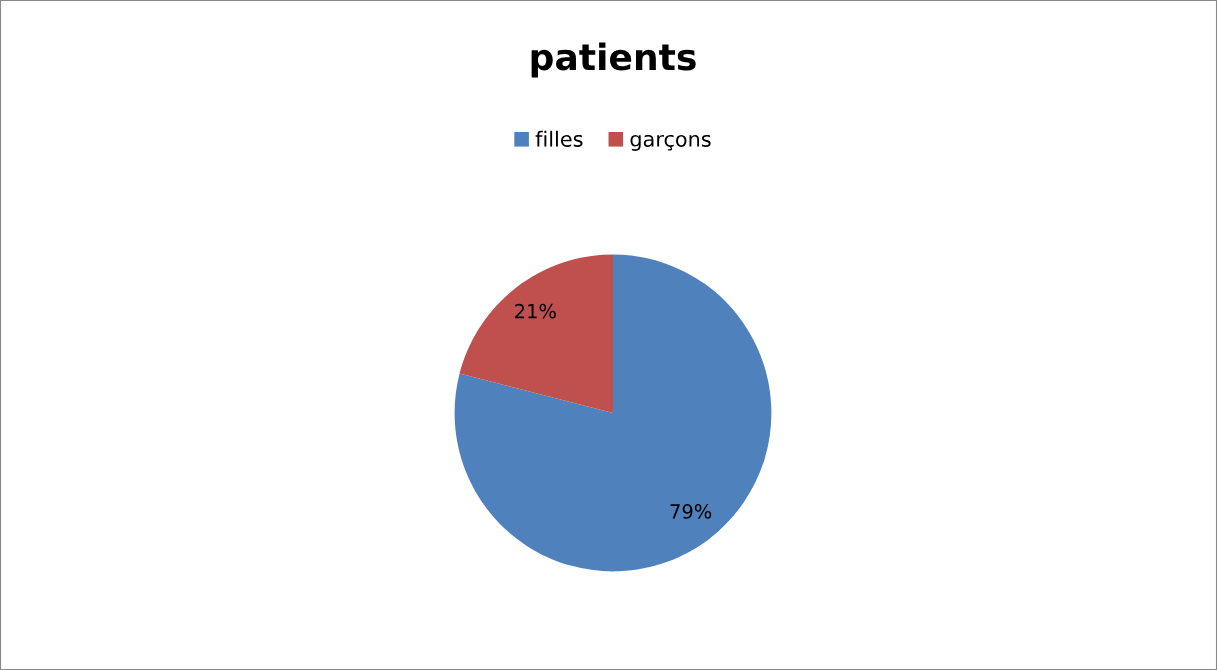 Image resolution: width=1217 pixels, height=670 pixels. Describe the element at coordinates (559, 138) in the screenshot. I see `legend-label: filles` at that location.